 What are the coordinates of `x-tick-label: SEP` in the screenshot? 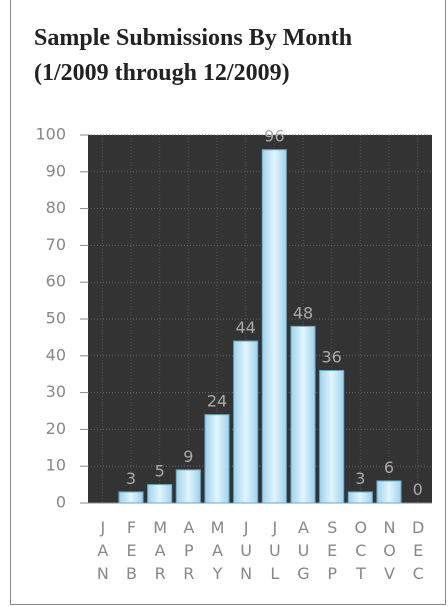 It's located at (332, 552).